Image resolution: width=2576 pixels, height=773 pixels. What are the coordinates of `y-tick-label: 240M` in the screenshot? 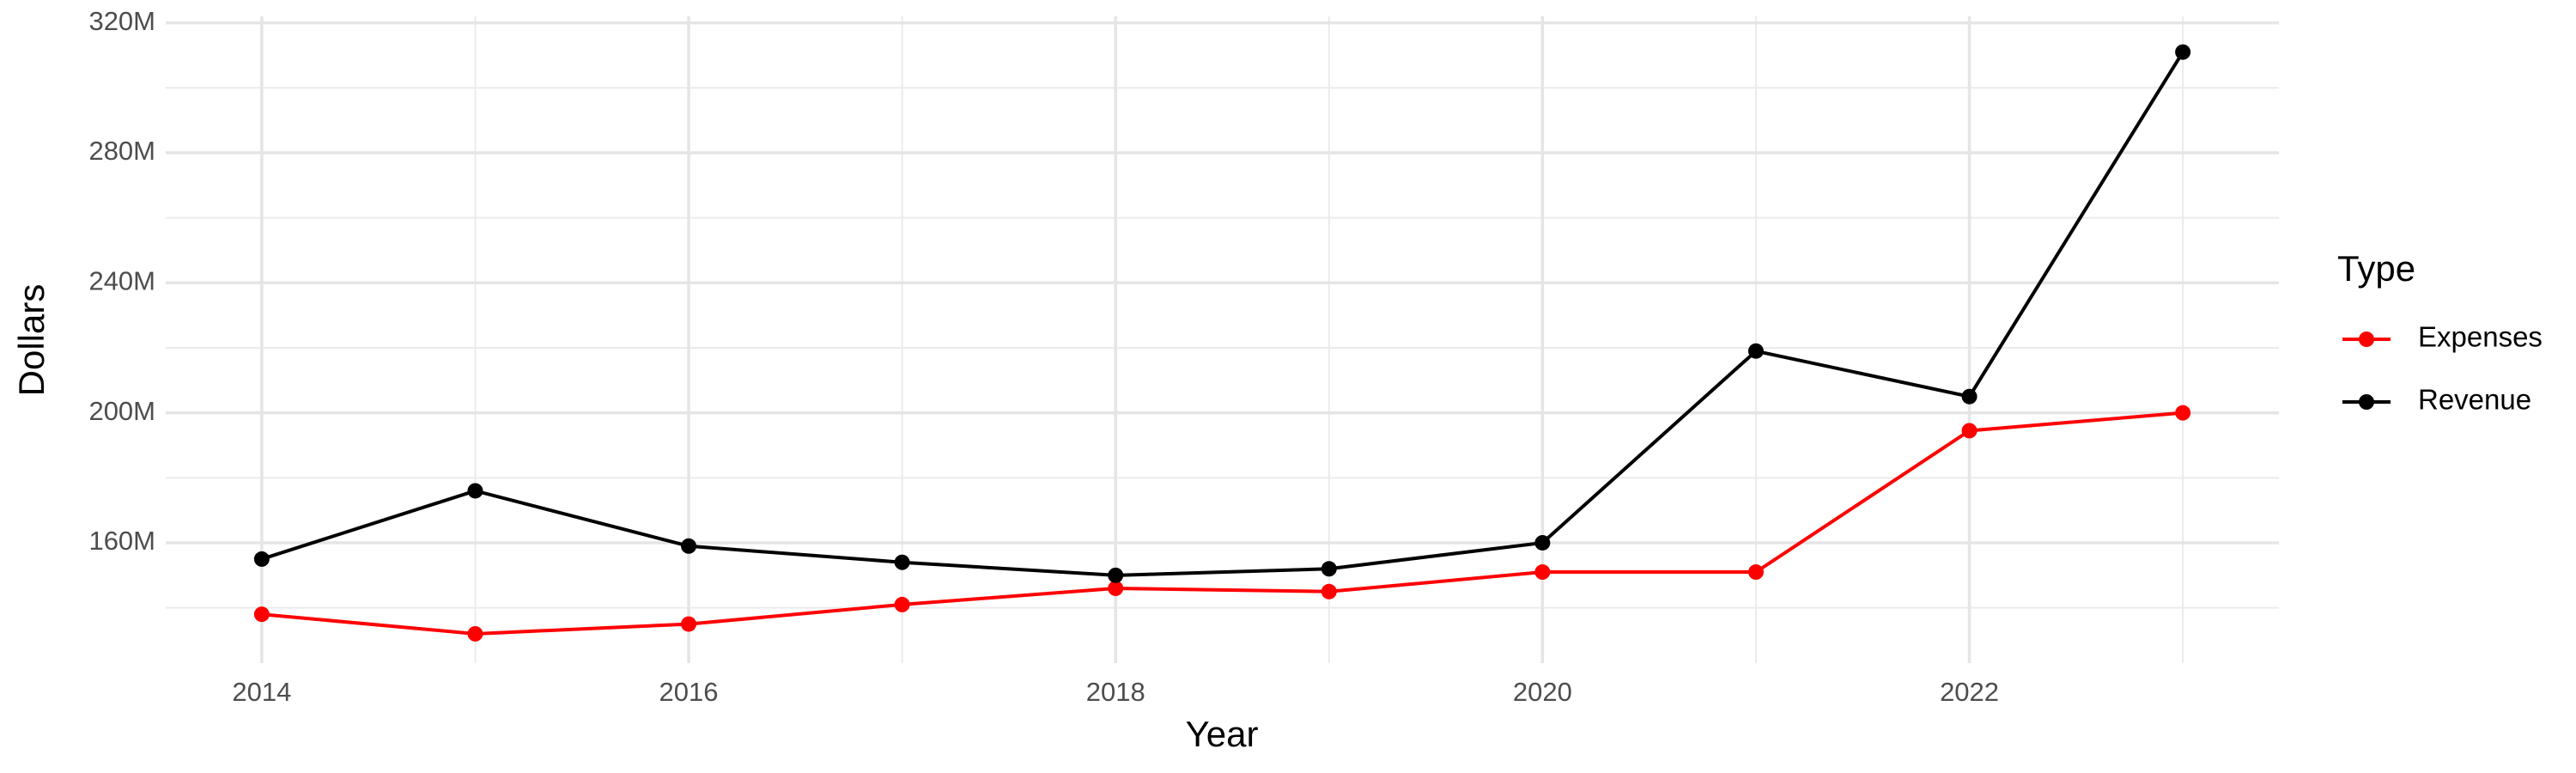 It's located at (122, 280).